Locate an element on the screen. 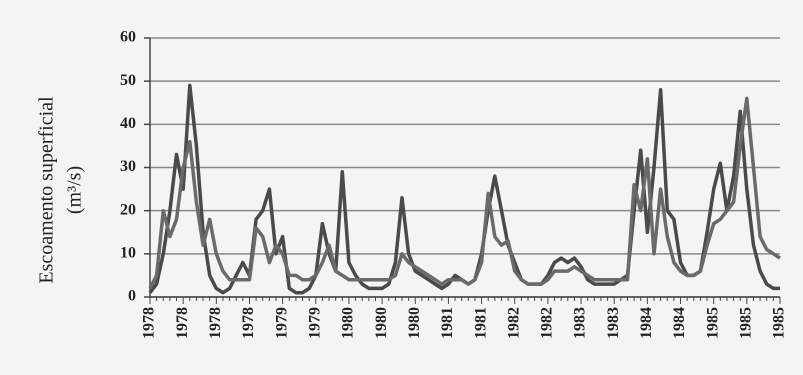 The height and width of the screenshot is (375, 803). y-tick-label: 10 is located at coordinates (128, 253).